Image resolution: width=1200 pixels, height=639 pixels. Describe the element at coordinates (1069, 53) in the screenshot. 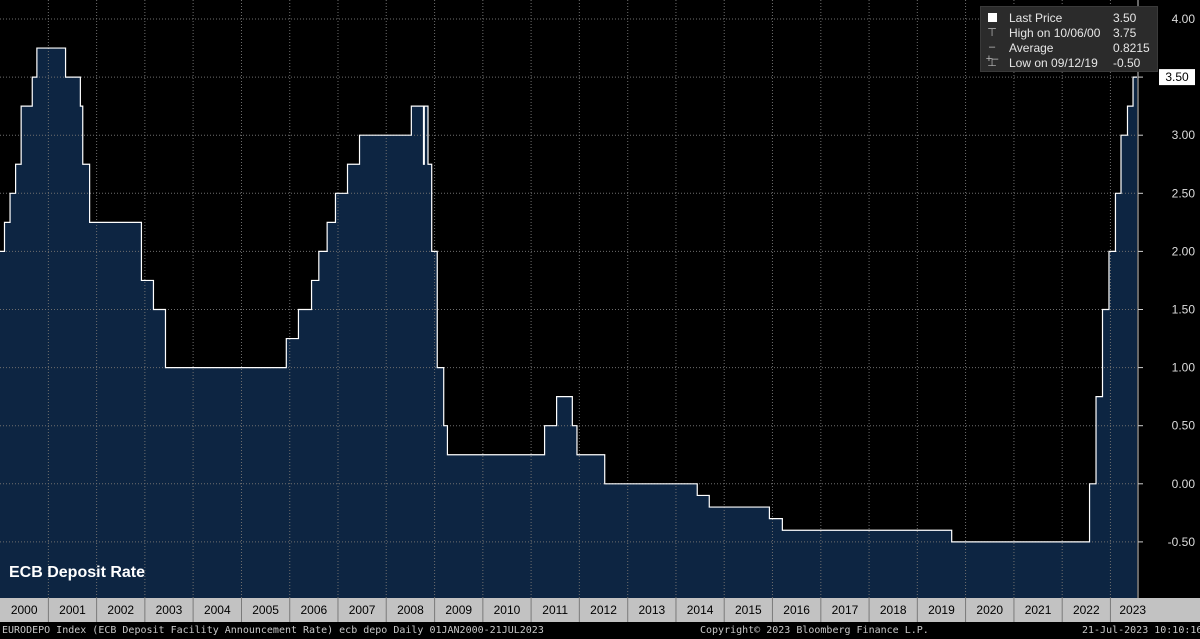

I see `legend-row-average: –+– Average 0.8215` at that location.